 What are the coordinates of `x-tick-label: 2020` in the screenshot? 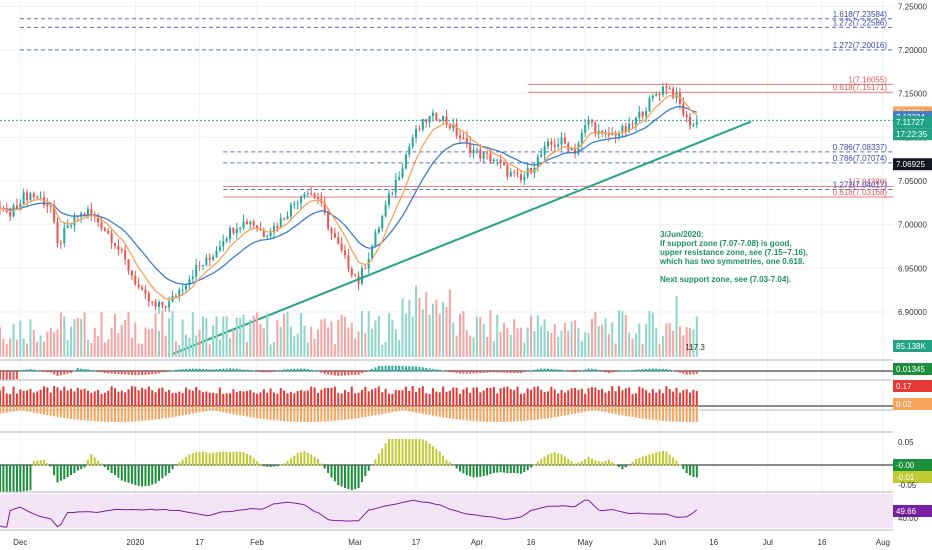 It's located at (135, 542).